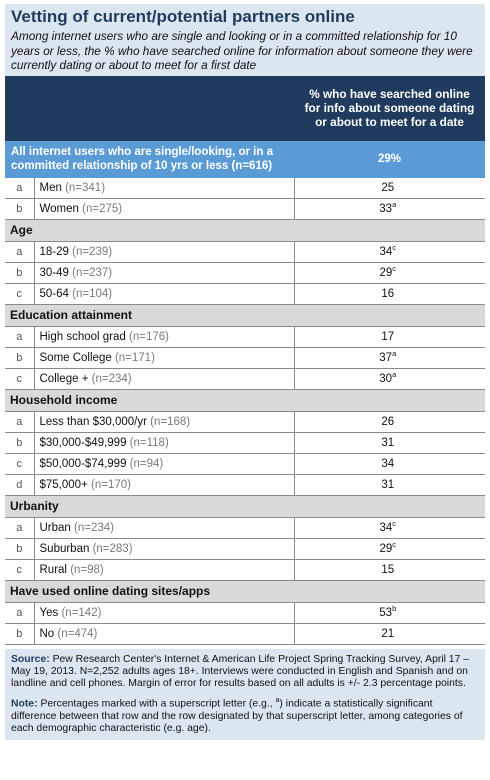  Describe the element at coordinates (245, 379) in the screenshot. I see `table-row: c College + (n=234) 30a` at that location.